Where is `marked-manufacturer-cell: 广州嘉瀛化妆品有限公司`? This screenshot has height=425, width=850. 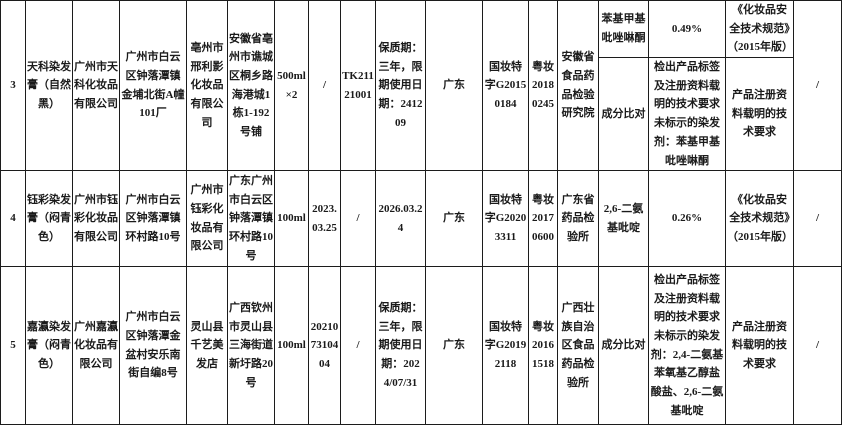 marked-manufacturer-cell: 广州嘉瀛化妆品有限公司 is located at coordinates (96, 345).